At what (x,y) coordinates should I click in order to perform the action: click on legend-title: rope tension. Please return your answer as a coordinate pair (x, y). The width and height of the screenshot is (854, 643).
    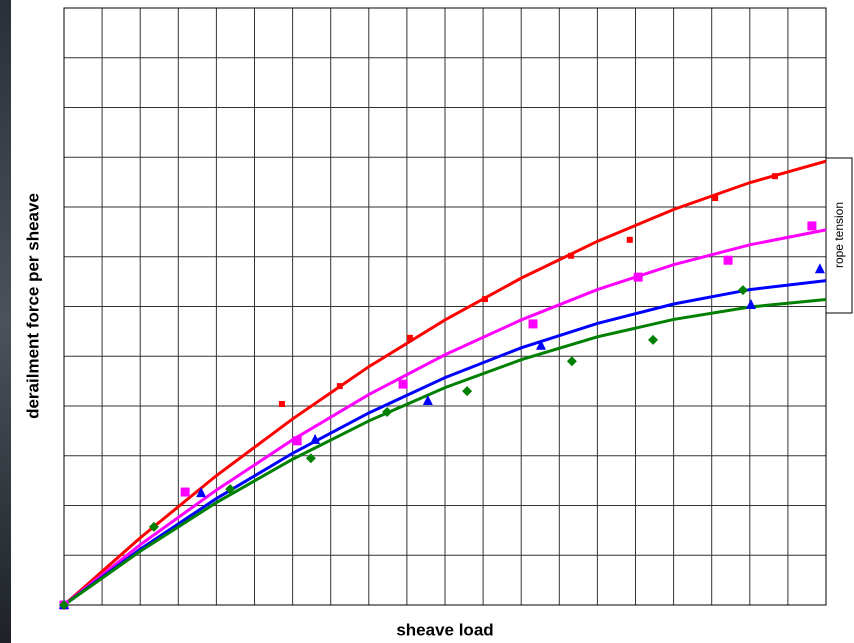
    Looking at the image, I should click on (839, 235).